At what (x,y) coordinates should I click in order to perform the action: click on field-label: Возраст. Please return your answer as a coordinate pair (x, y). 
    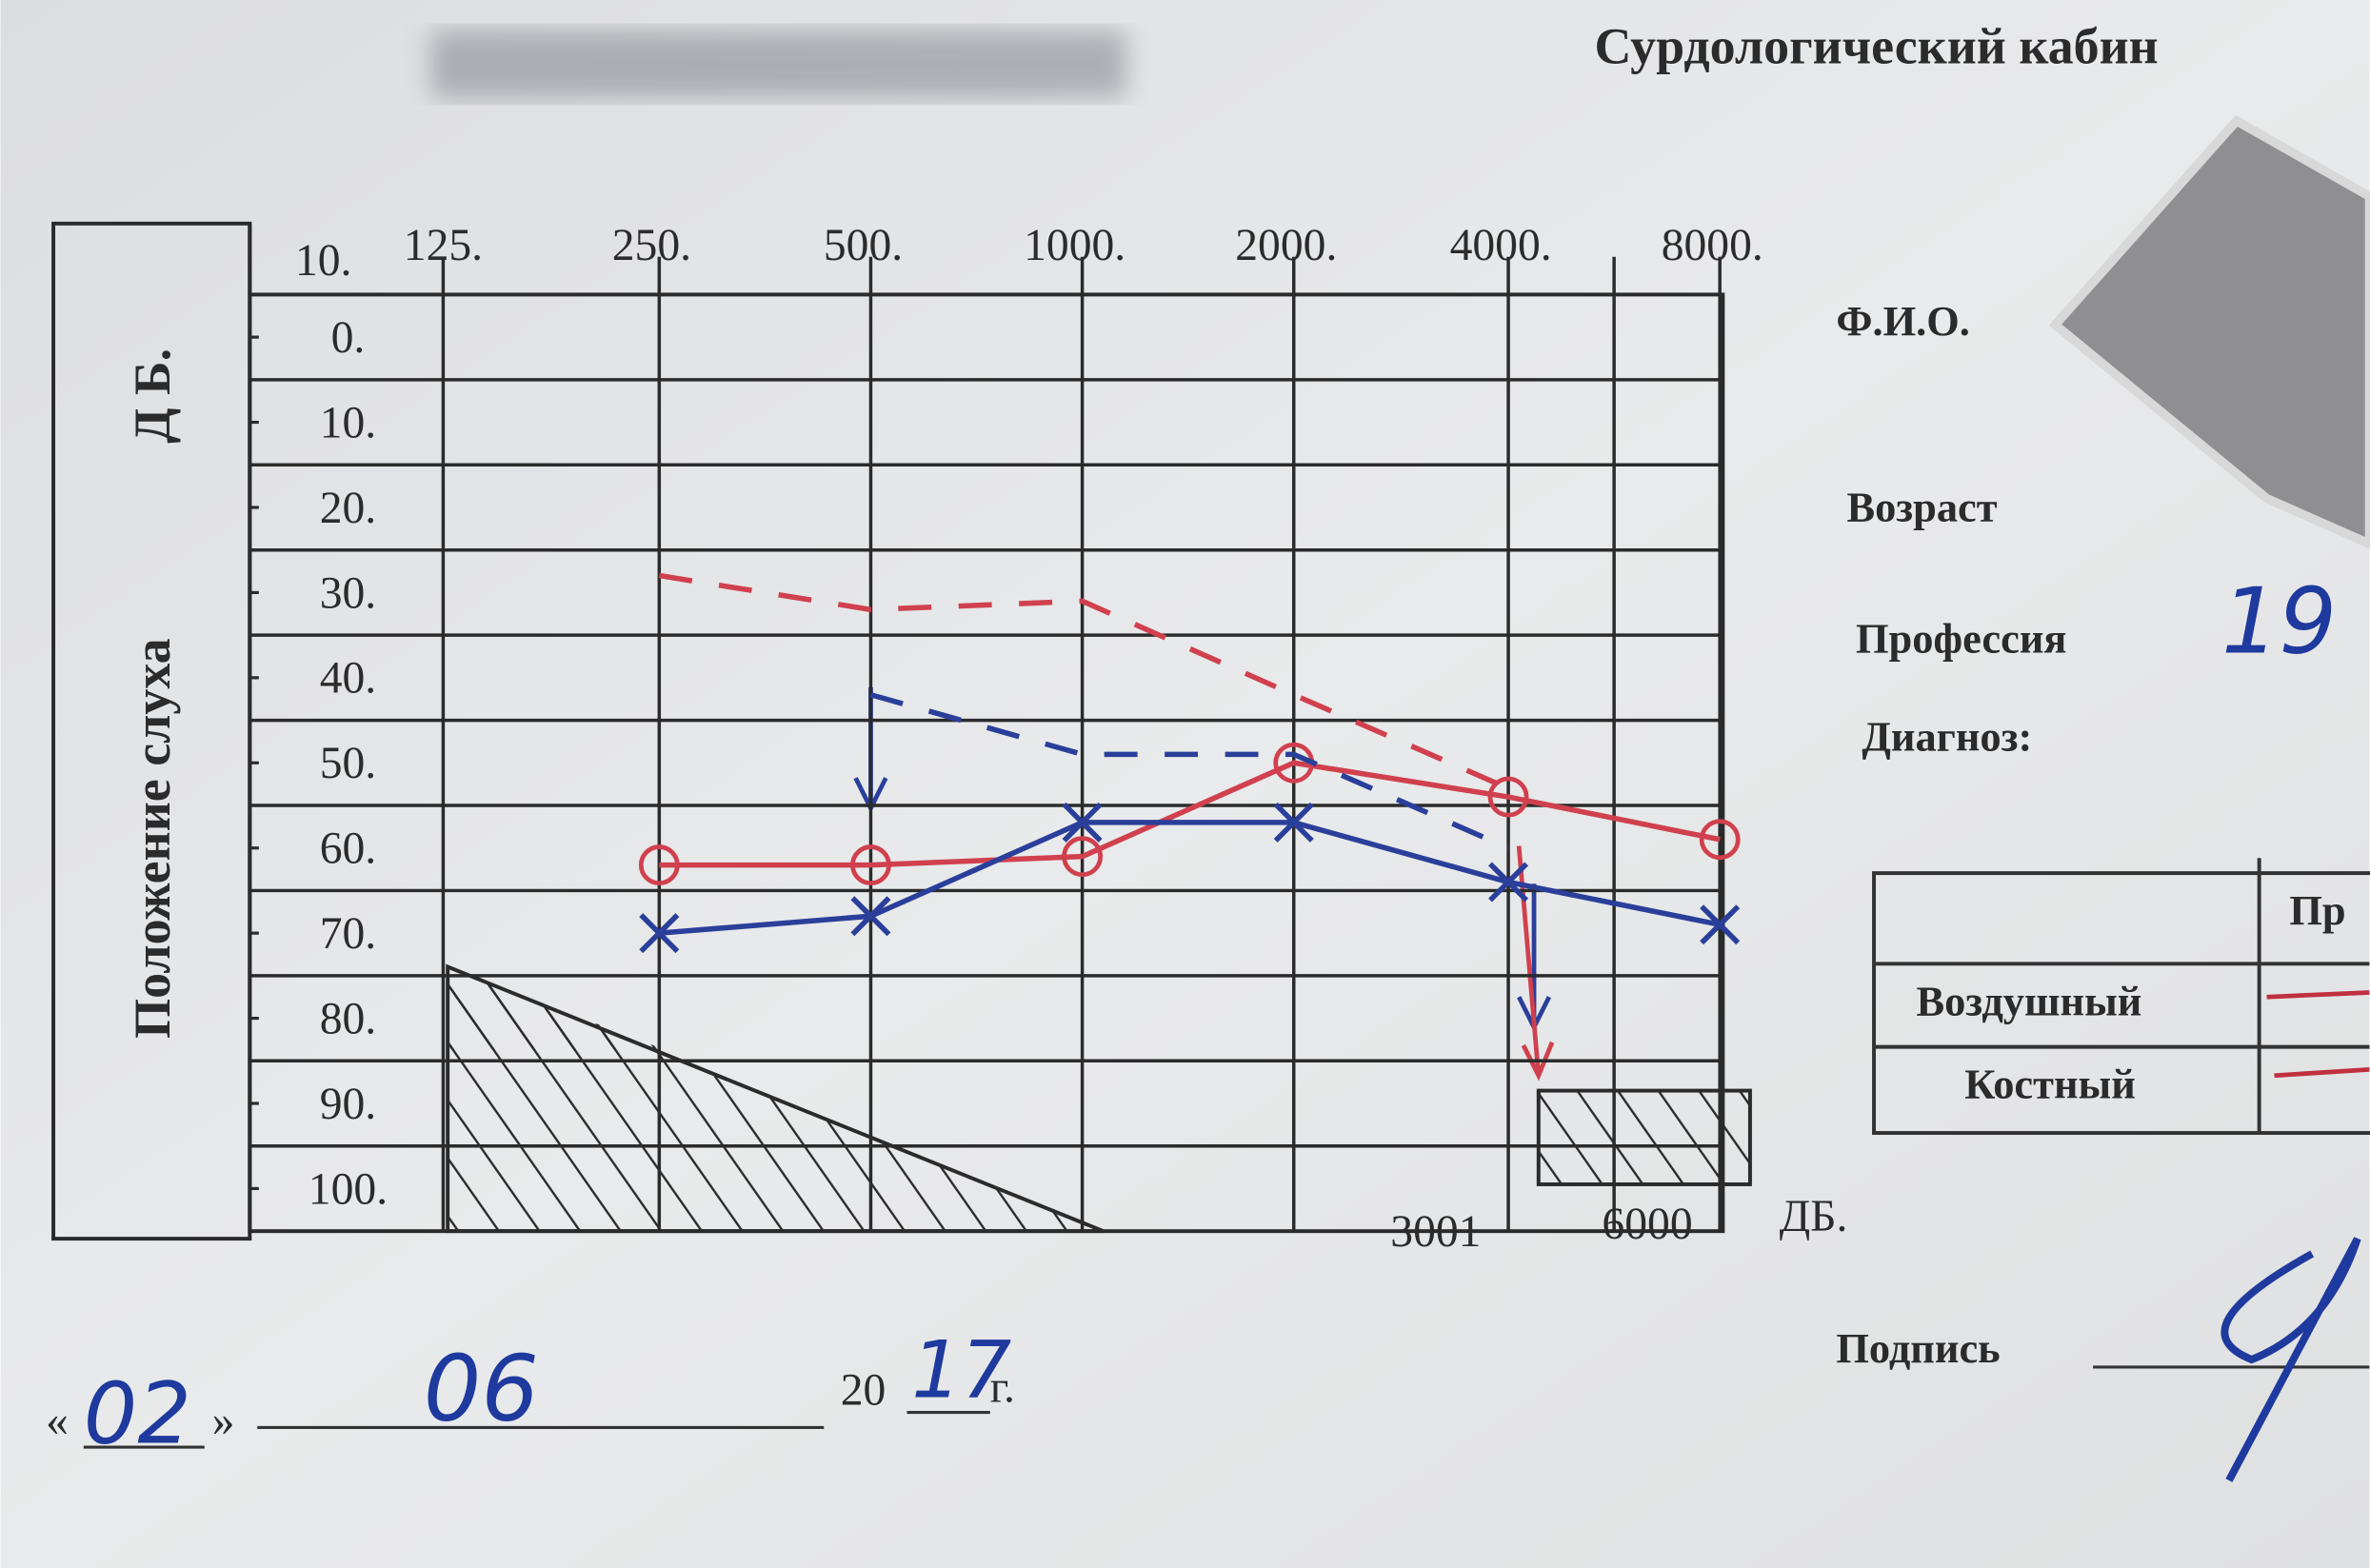
    Looking at the image, I should click on (1921, 507).